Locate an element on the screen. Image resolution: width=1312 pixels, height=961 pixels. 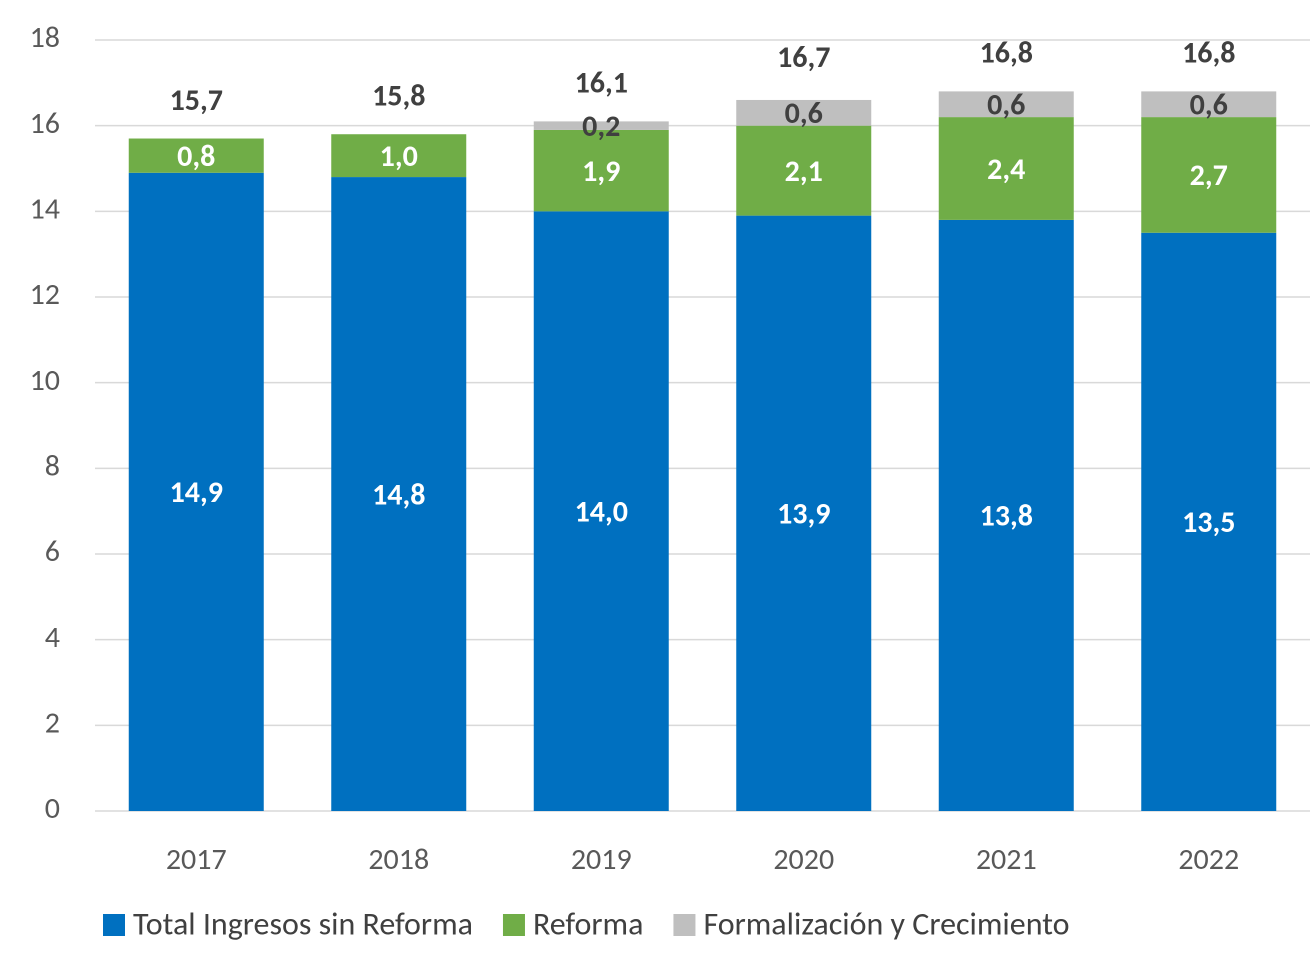
data-label: 14,0 is located at coordinates (601, 511).